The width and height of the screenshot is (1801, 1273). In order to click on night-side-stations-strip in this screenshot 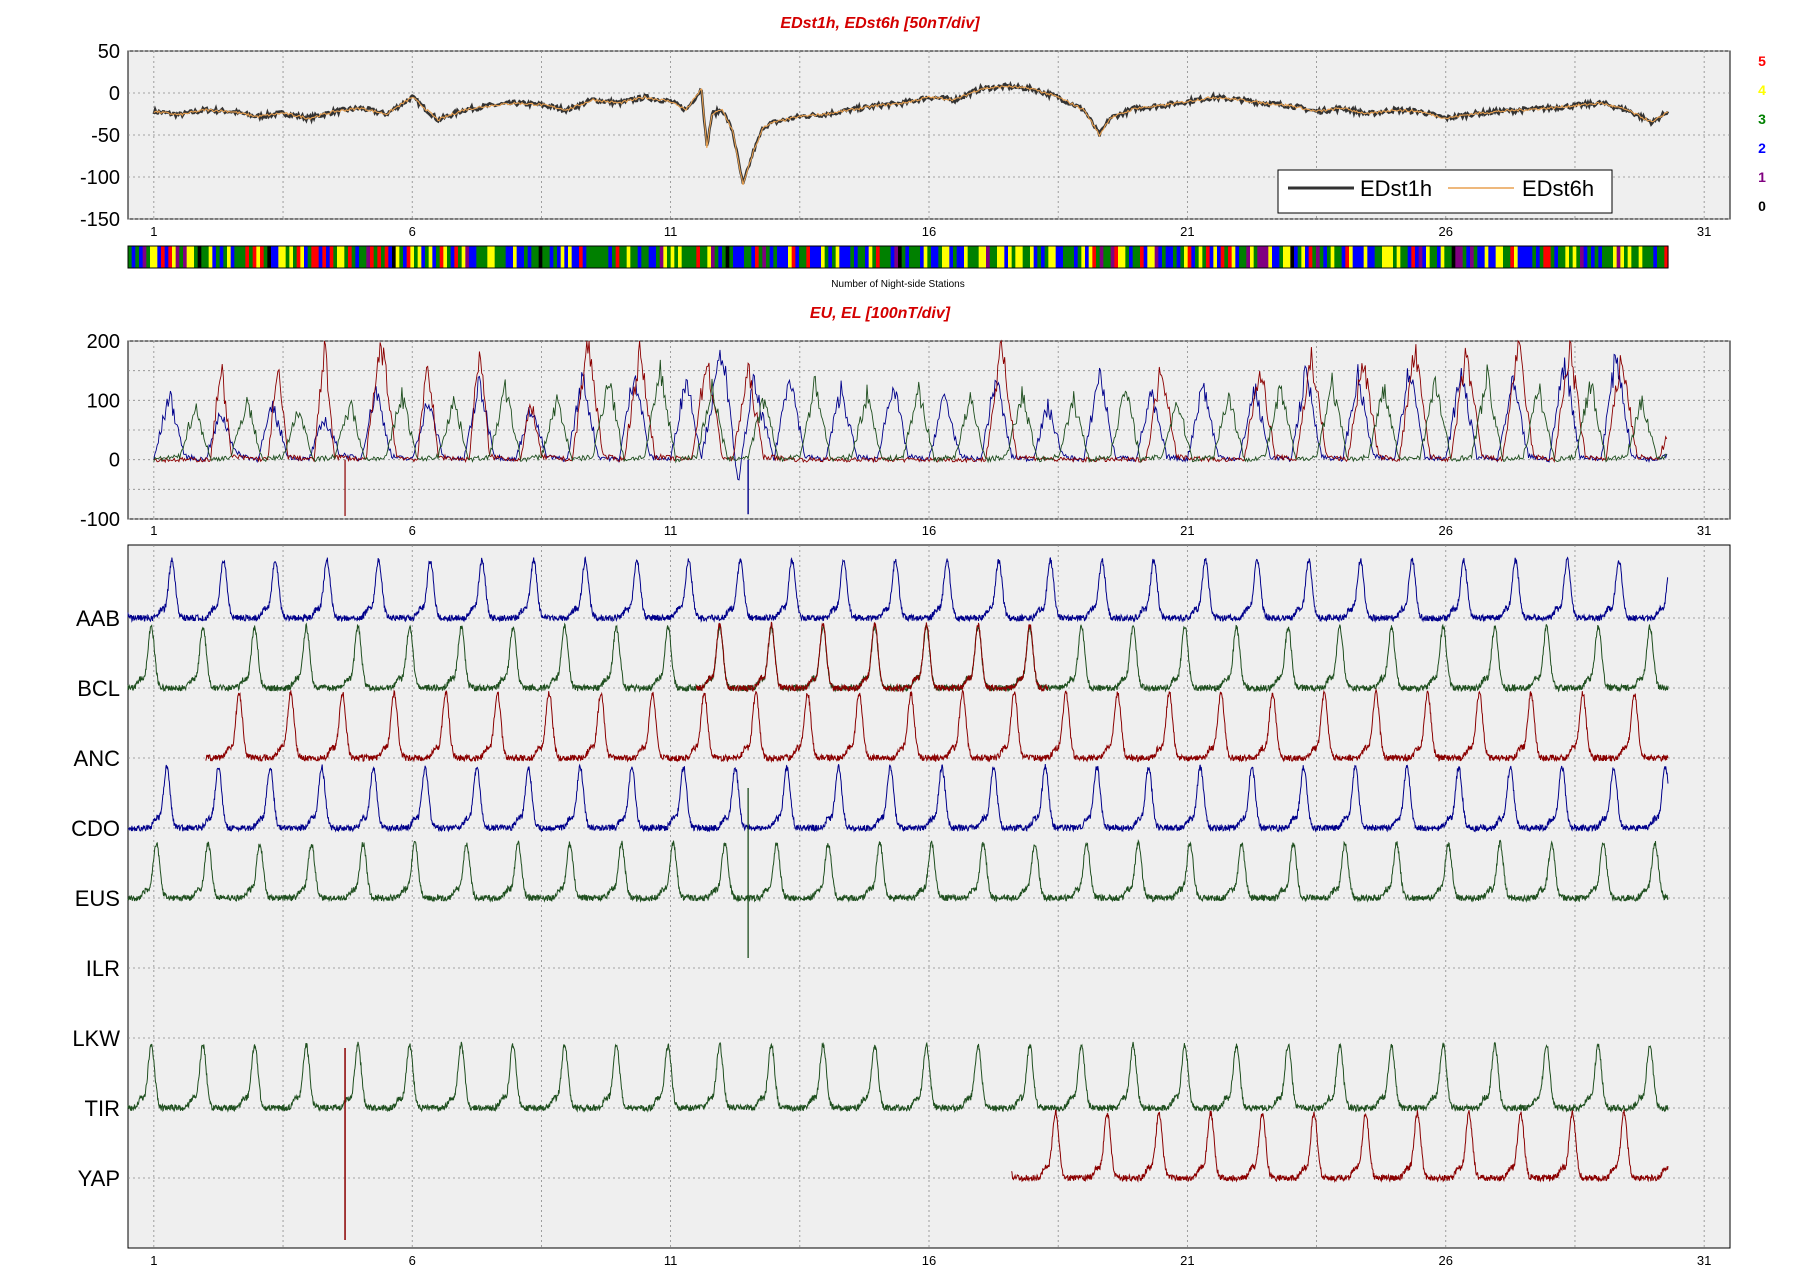, I will do `click(898, 257)`.